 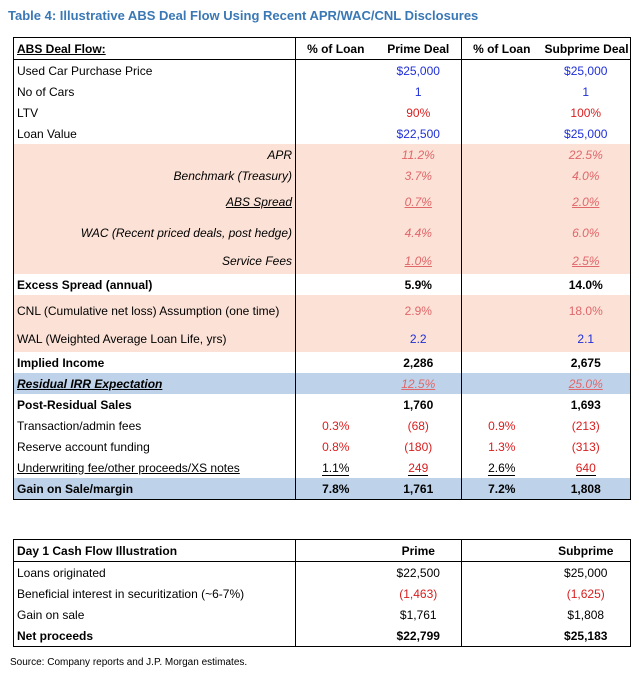 I want to click on prime-value: 11.2%, so click(x=418, y=154).